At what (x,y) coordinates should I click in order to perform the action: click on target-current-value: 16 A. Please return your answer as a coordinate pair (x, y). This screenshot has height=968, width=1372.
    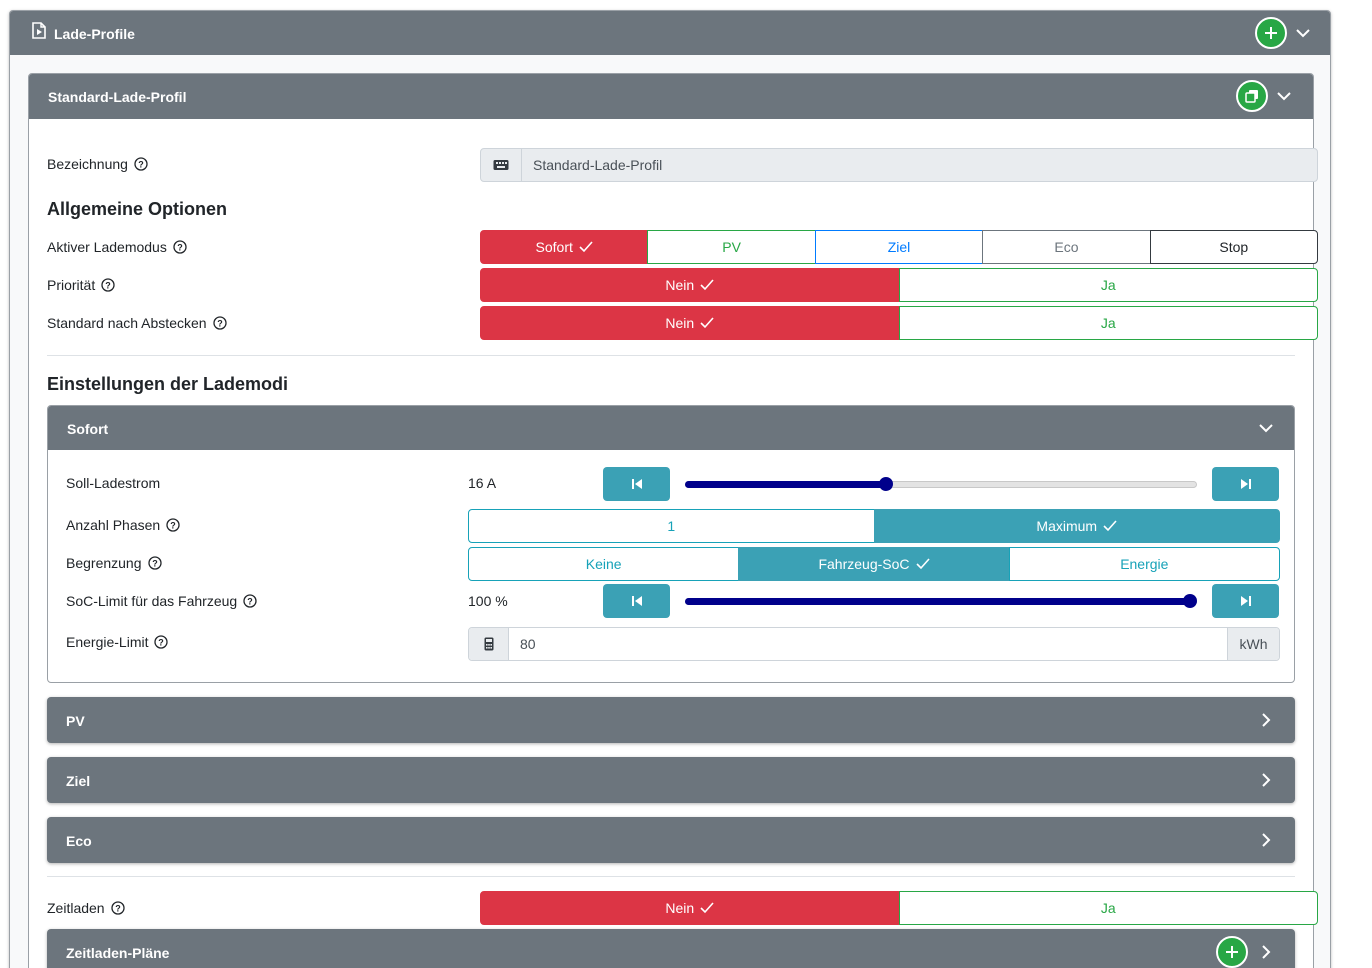
    Looking at the image, I should click on (482, 483).